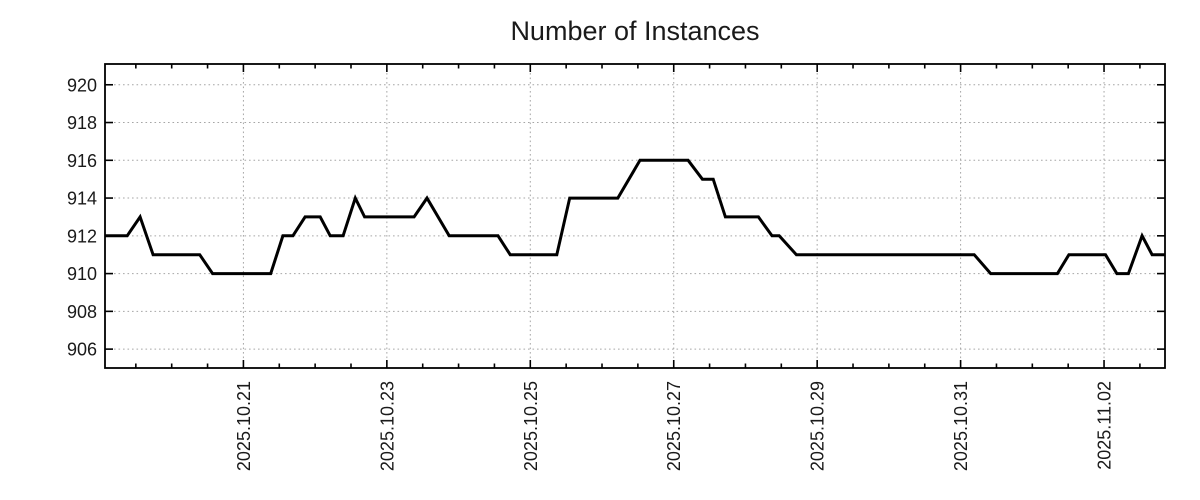 The height and width of the screenshot is (500, 1200). Describe the element at coordinates (82, 236) in the screenshot. I see `y-tick-label: 912` at that location.